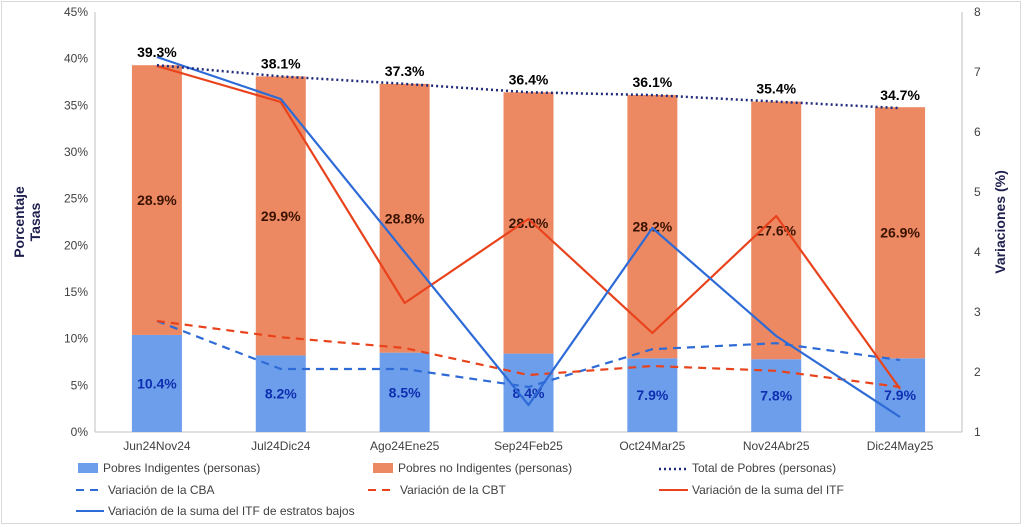 This screenshot has width=1024, height=527. I want to click on bar-label-no-indigentes: 28.9%, so click(157, 200).